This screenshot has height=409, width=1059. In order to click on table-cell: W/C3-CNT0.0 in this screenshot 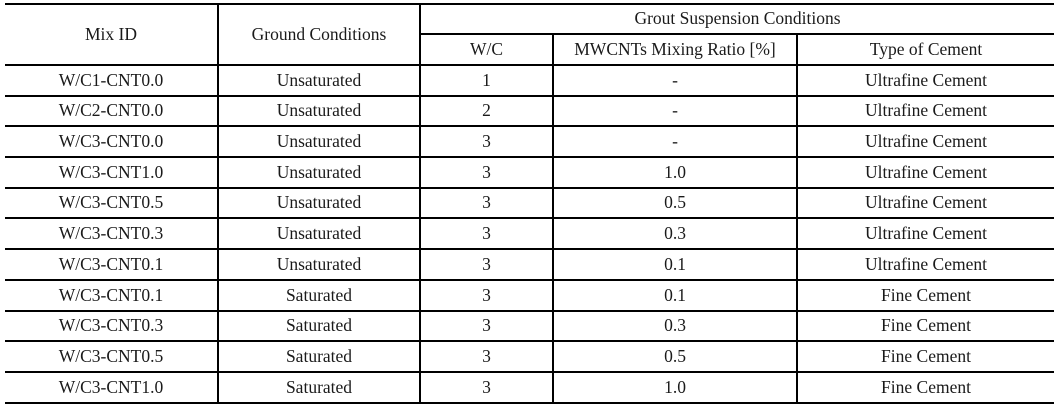, I will do `click(112, 142)`.